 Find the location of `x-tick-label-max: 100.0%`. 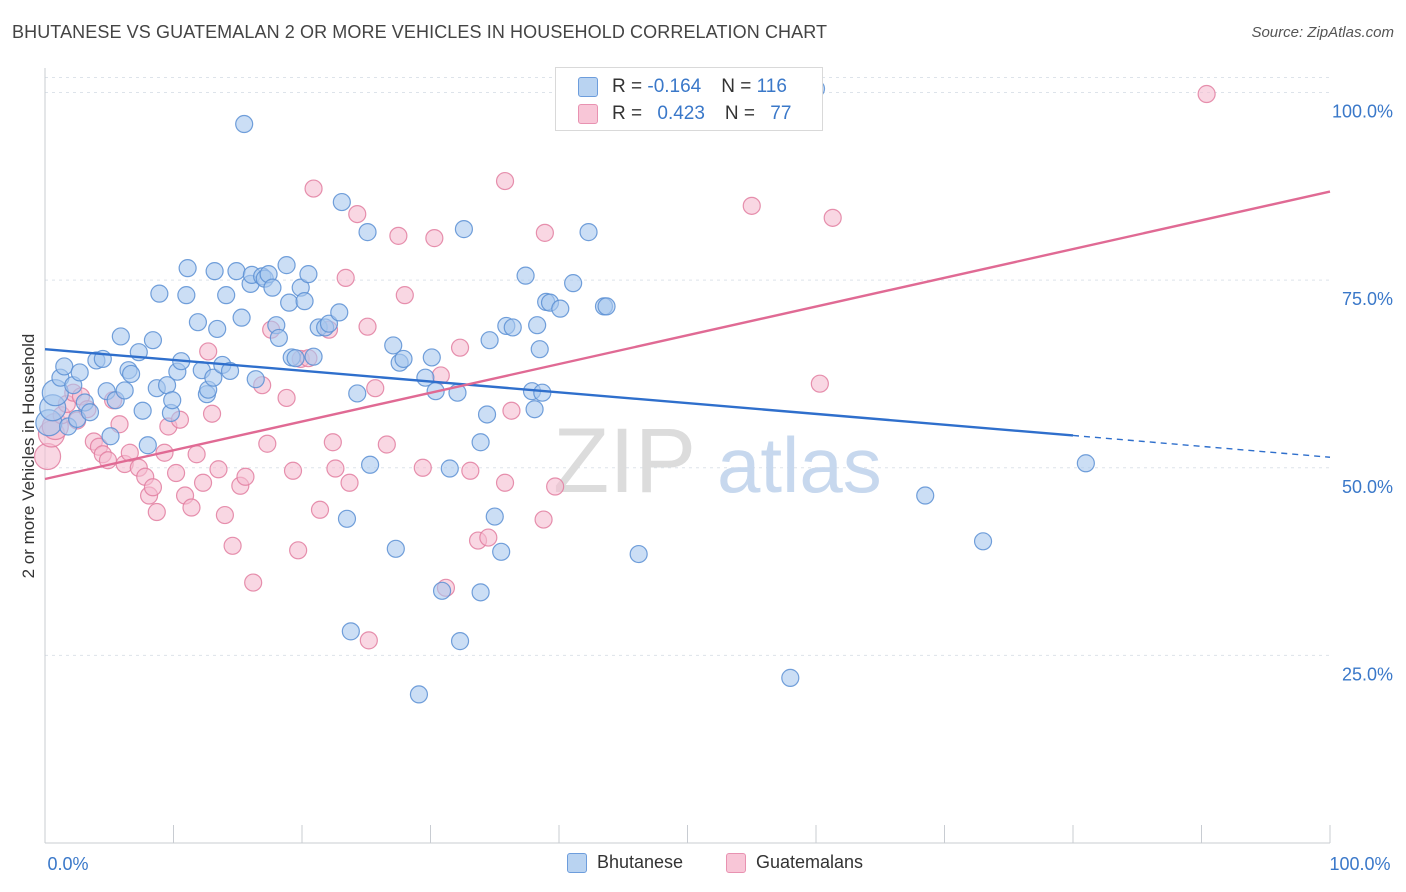

x-tick-label-max: 100.0% is located at coordinates (1359, 864).